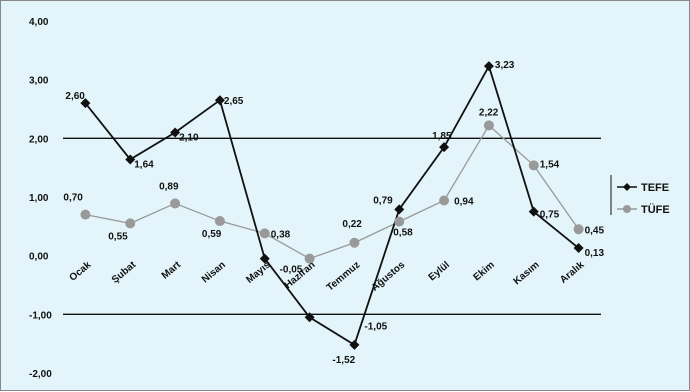 Image resolution: width=690 pixels, height=392 pixels. What do you see at coordinates (281, 234) in the screenshot?
I see `data-label: 0,38` at bounding box center [281, 234].